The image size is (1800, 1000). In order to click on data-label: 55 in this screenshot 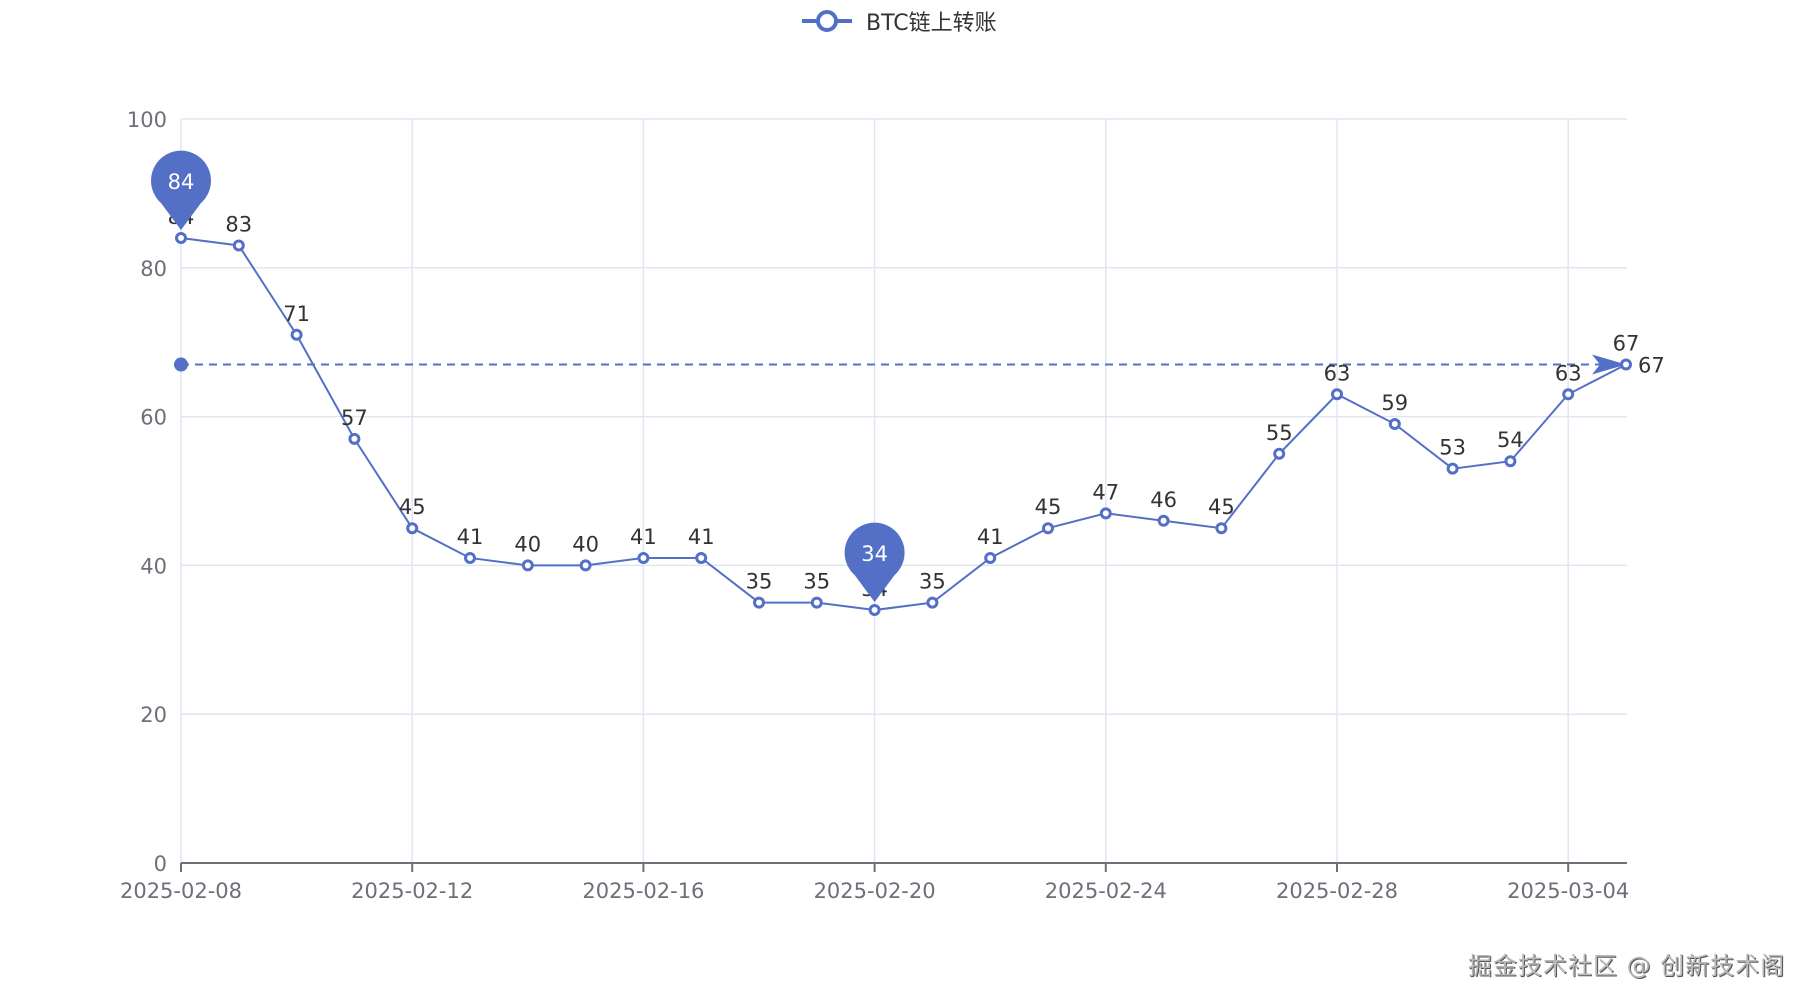, I will do `click(1279, 433)`.